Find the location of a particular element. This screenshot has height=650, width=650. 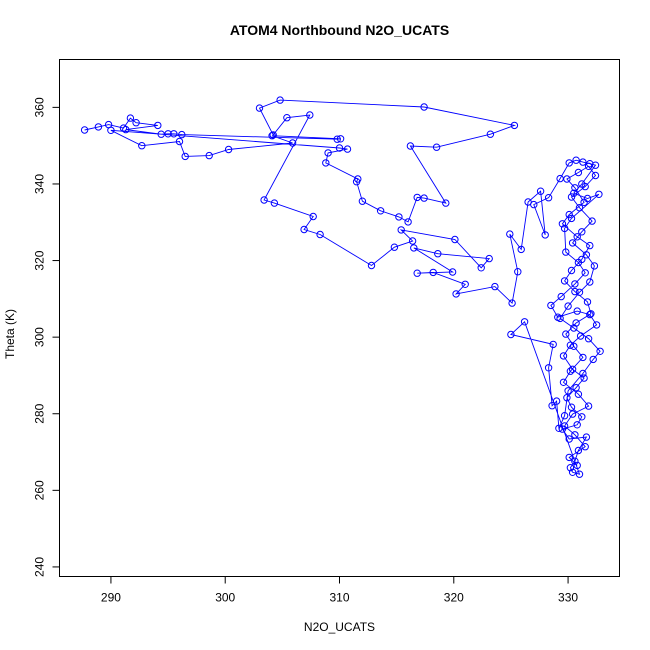

y-tick-label: 260 is located at coordinates (40, 490).